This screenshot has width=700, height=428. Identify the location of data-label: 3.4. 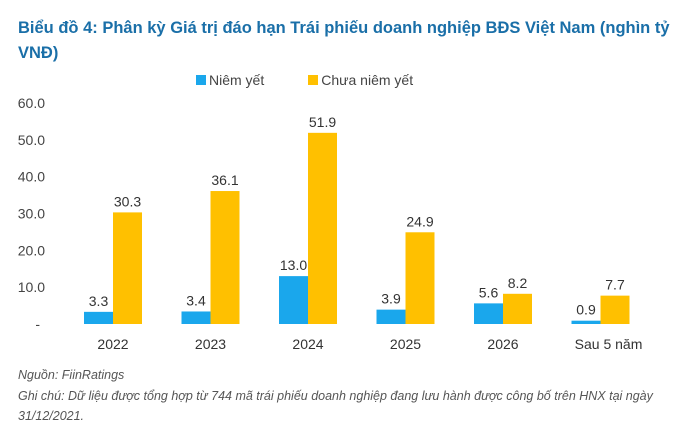
(196, 300).